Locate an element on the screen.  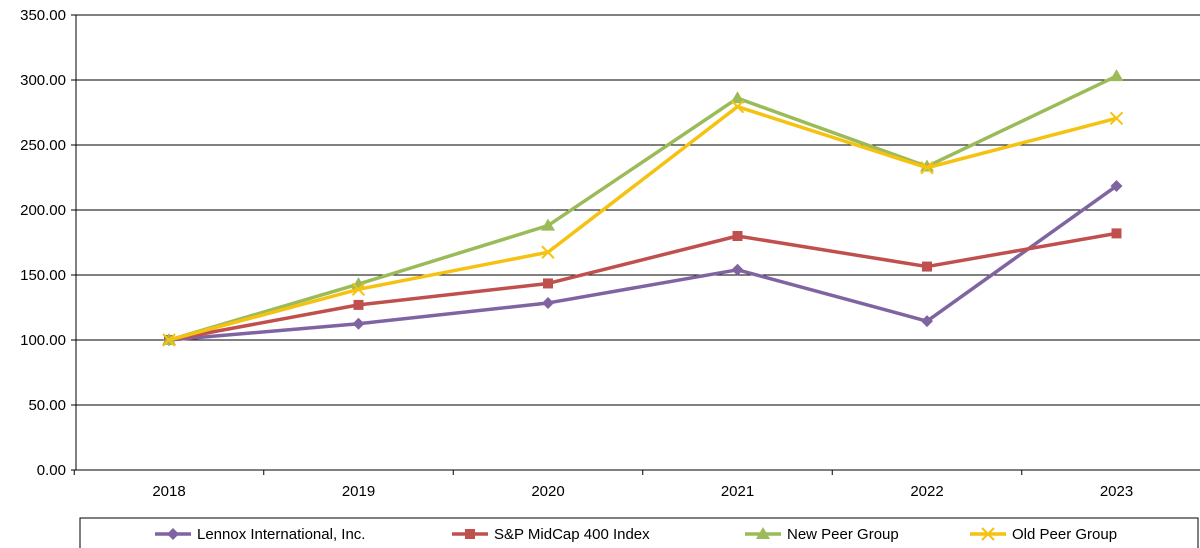
legend-item: Lennox International, Inc. is located at coordinates (260, 534).